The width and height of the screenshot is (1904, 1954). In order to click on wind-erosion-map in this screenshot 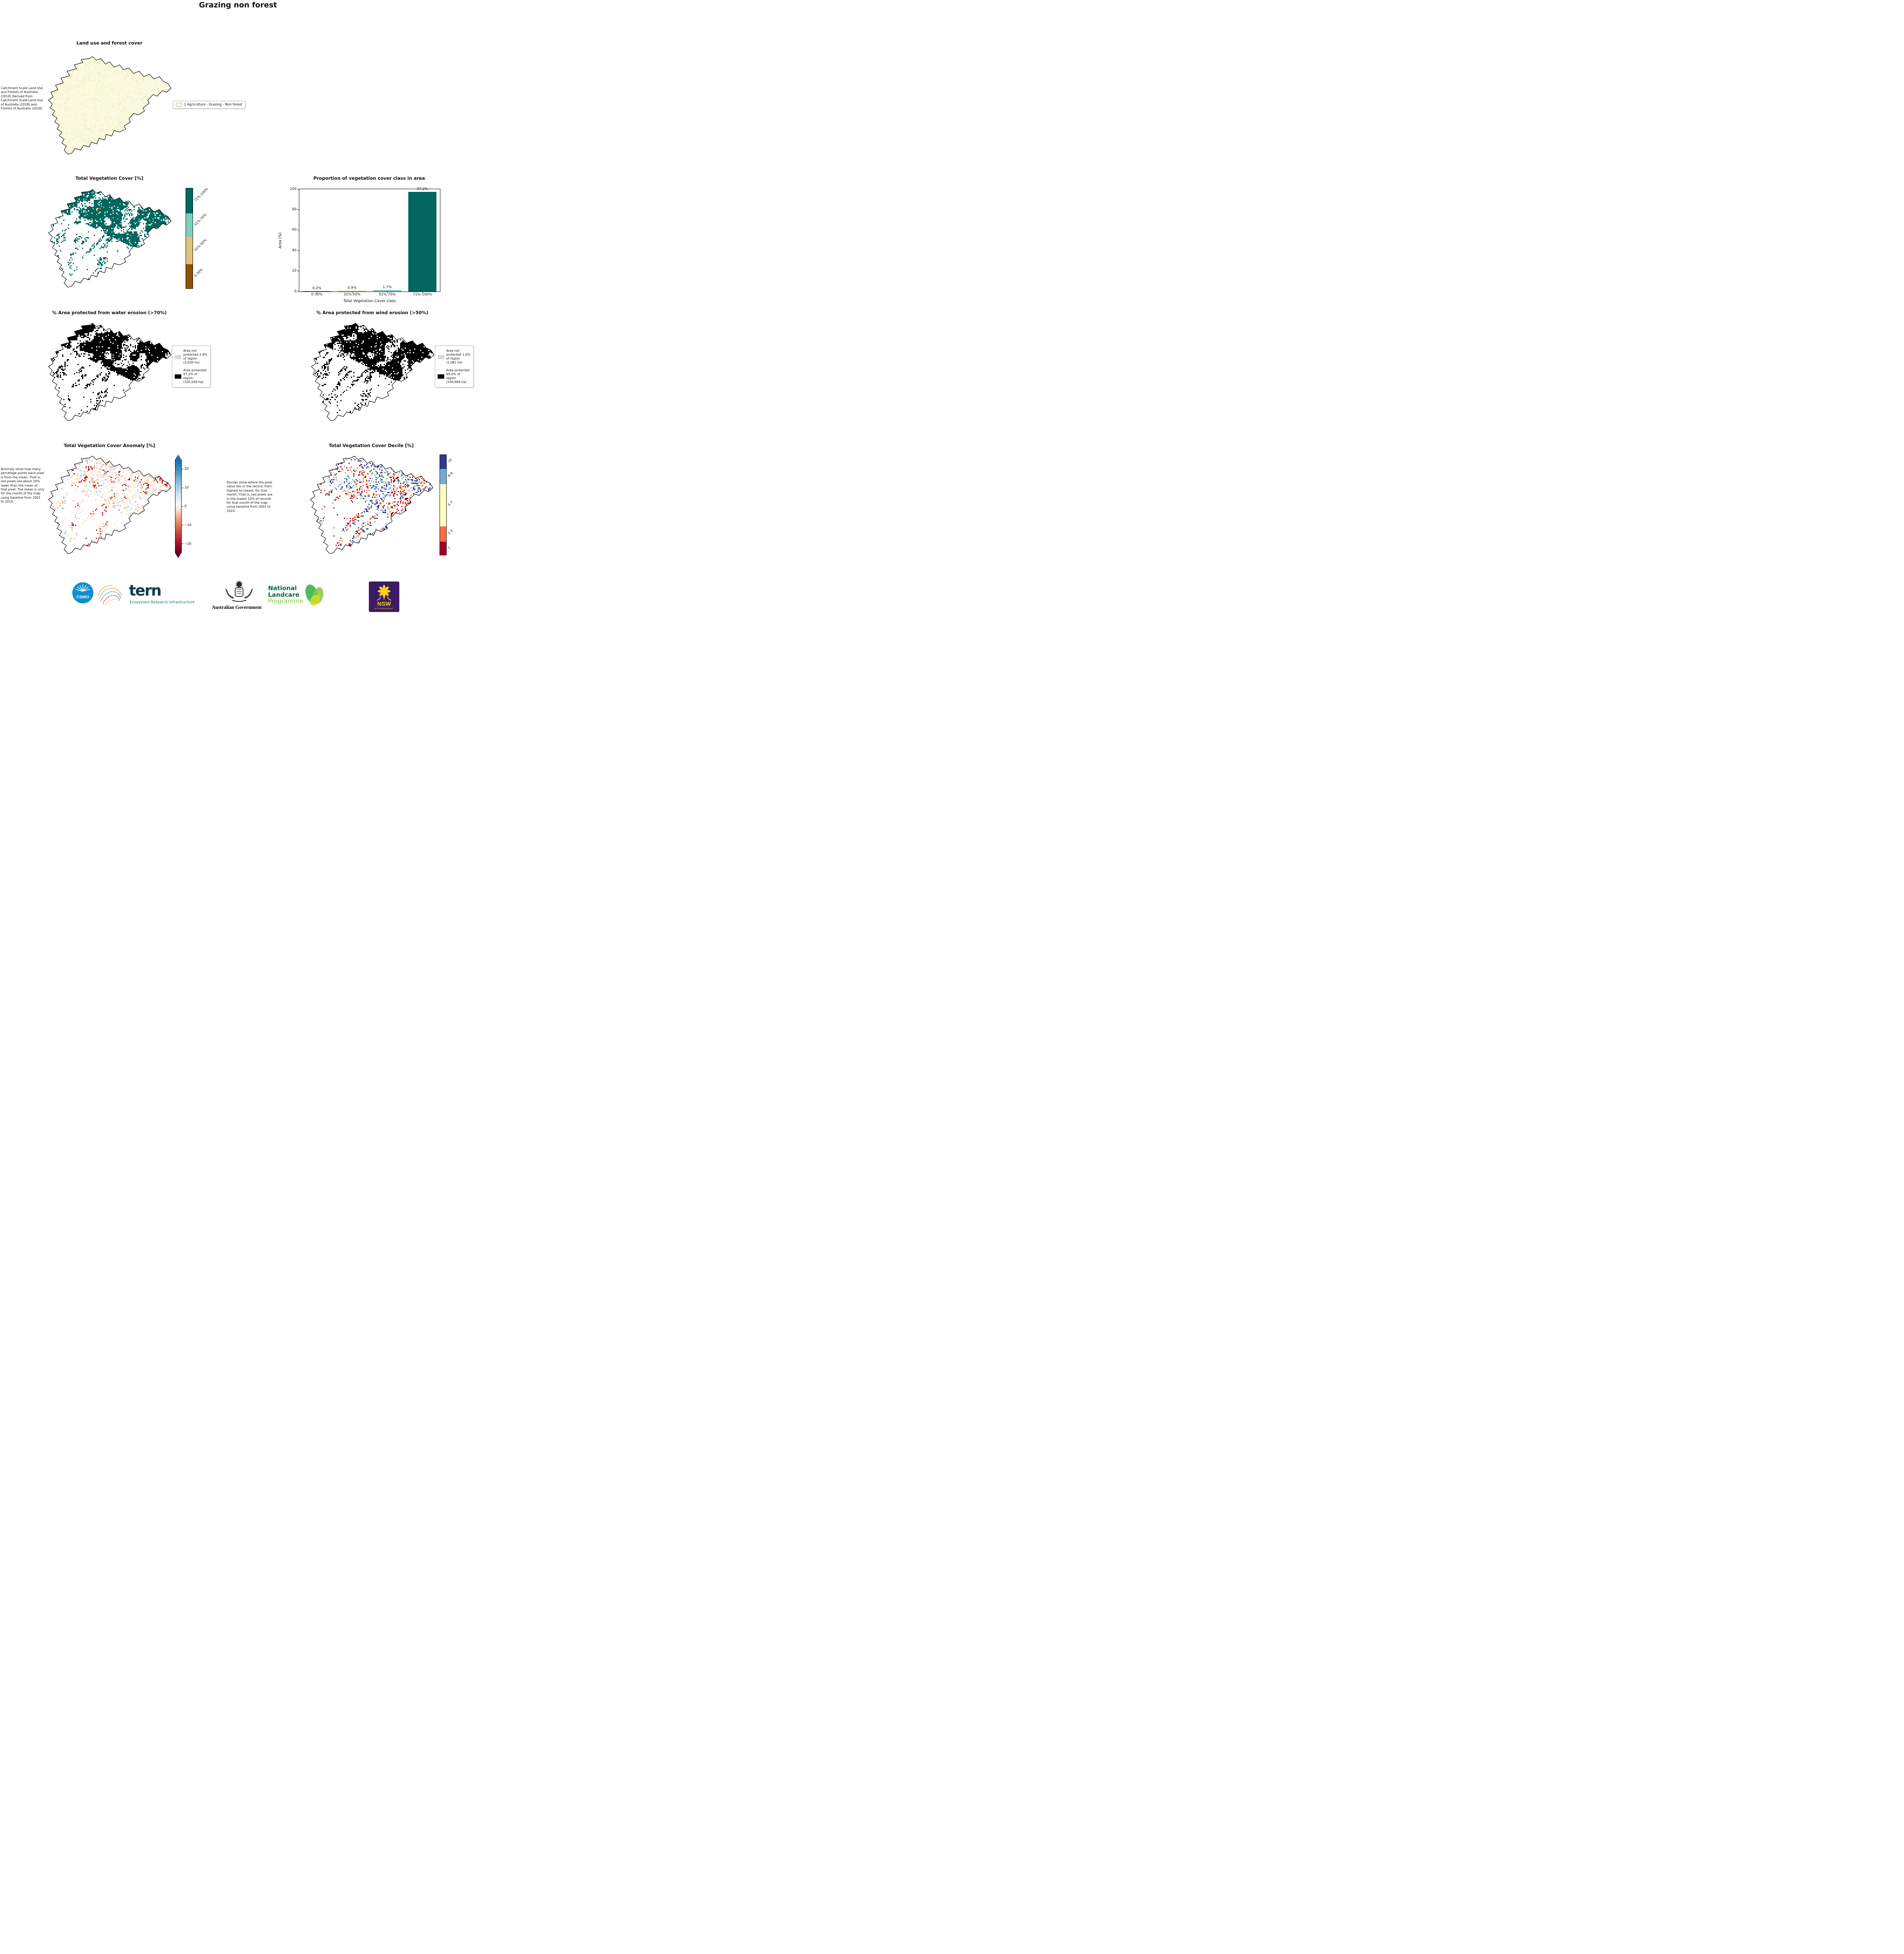, I will do `click(372, 372)`.